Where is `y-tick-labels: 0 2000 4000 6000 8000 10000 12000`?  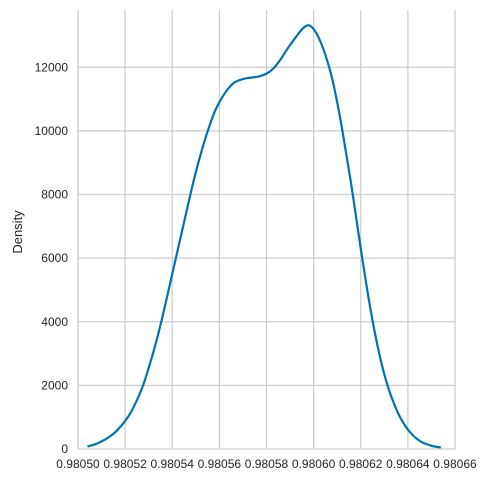 y-tick-labels: 0 2000 4000 6000 8000 10000 12000 is located at coordinates (52, 258).